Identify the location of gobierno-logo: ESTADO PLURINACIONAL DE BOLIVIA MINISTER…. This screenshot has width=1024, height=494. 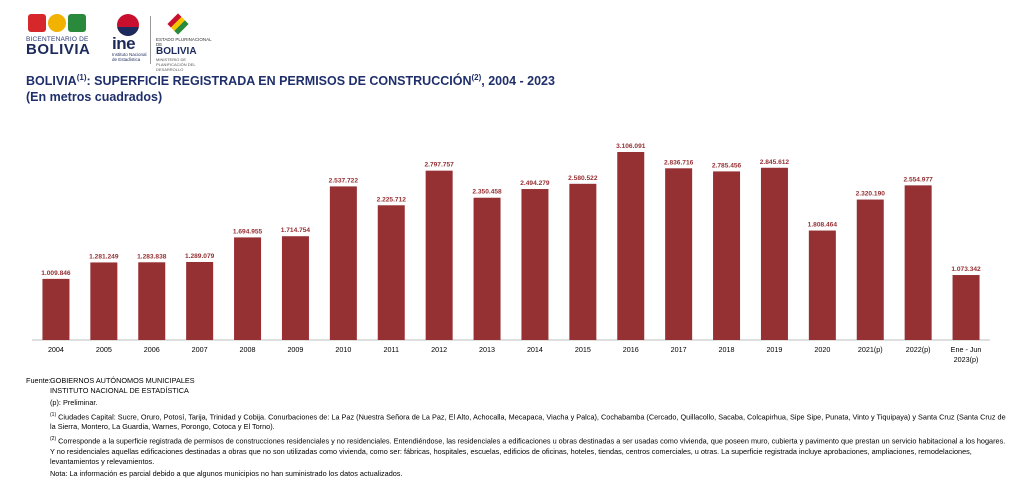
(186, 42).